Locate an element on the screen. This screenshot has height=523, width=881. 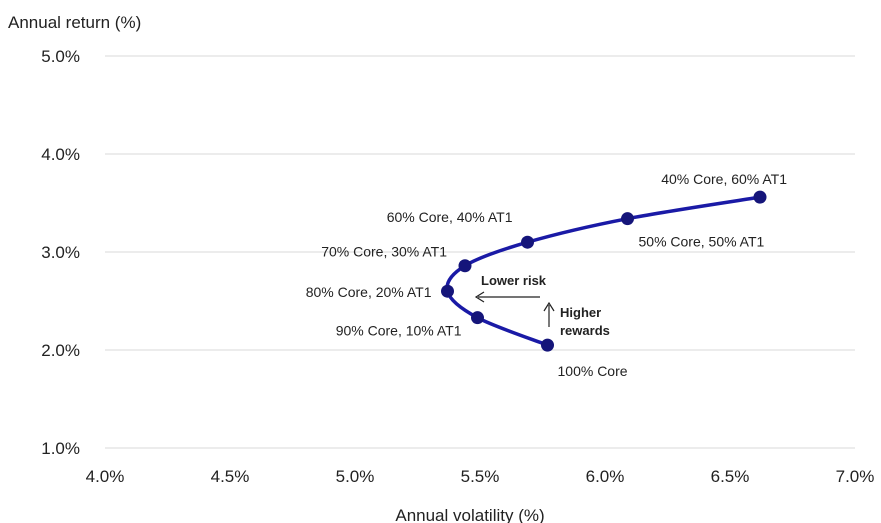
higher-rewards-arrowhead is located at coordinates (549, 306).